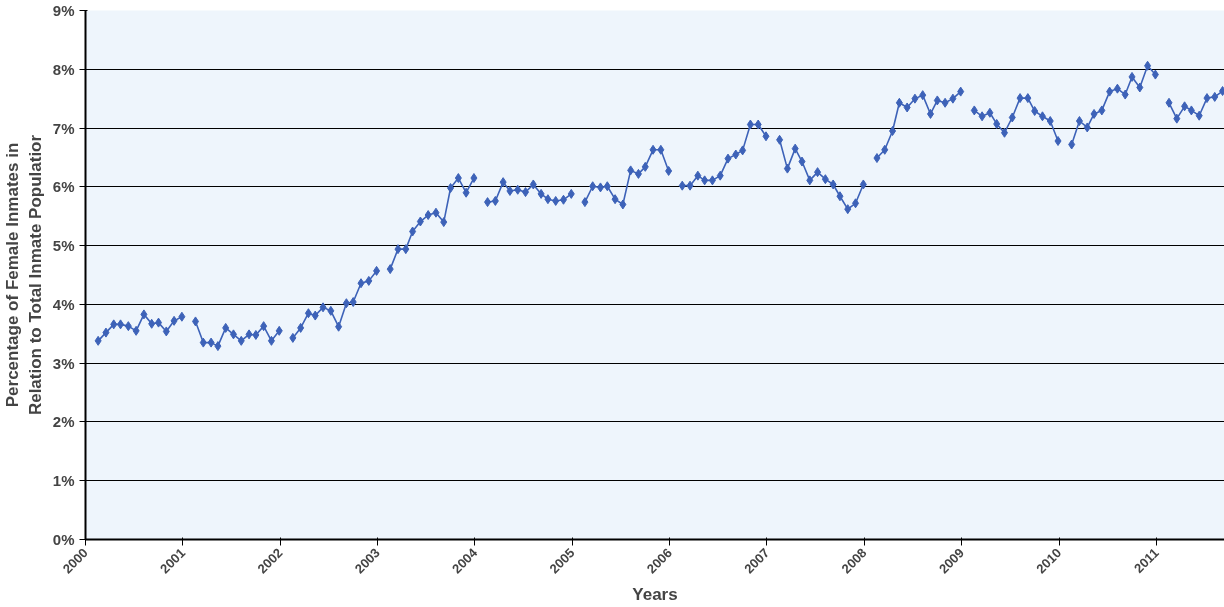  Describe the element at coordinates (63, 363) in the screenshot. I see `y-tick-label: 3%` at that location.